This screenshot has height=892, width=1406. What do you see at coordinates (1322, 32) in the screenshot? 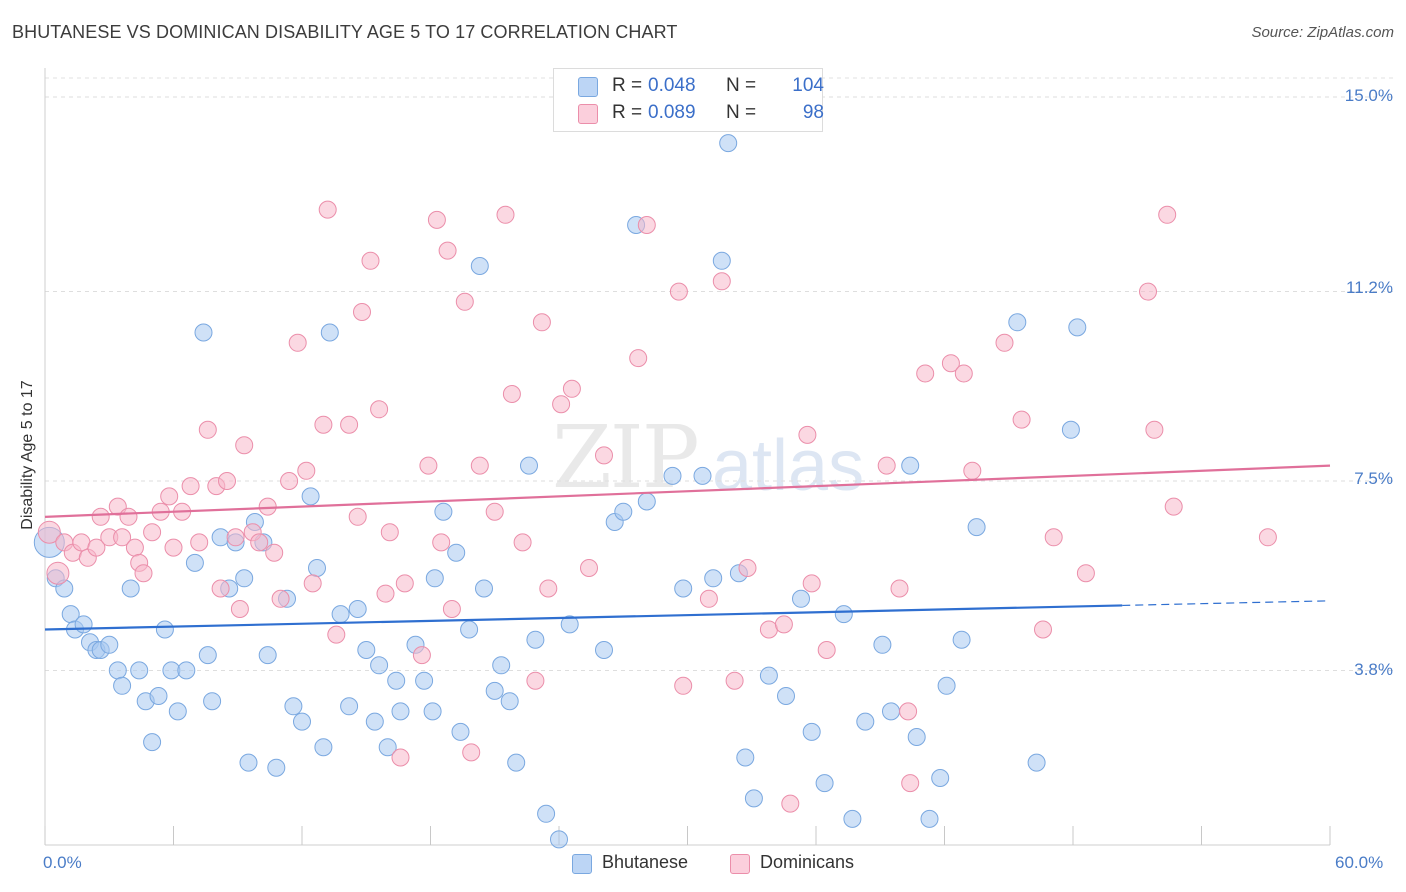
I see `source-label: Source: ZipAtlas.com` at bounding box center [1322, 32].